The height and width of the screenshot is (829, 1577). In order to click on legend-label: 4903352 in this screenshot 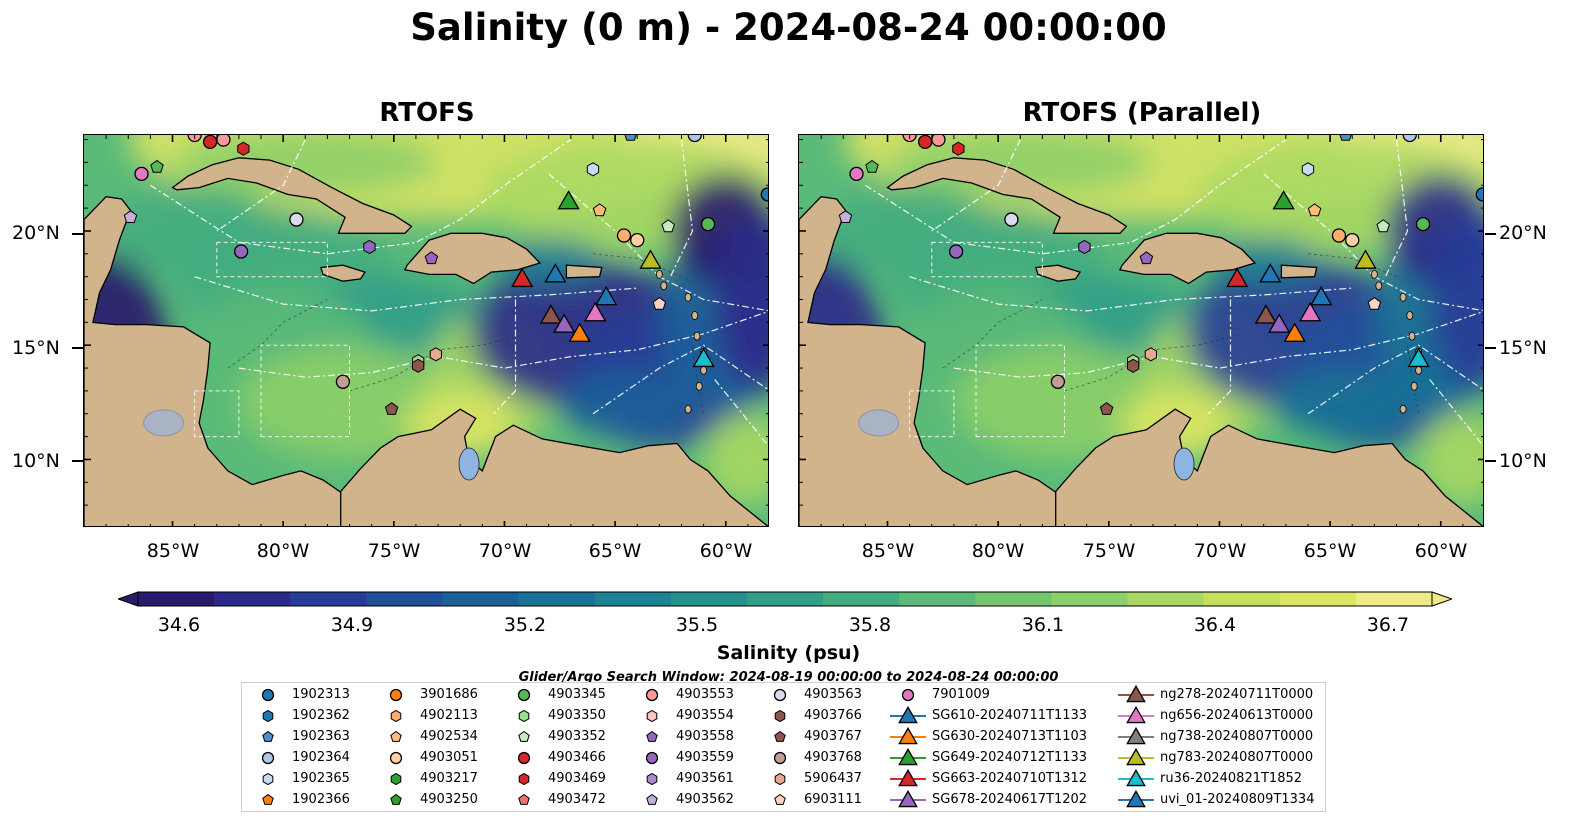, I will do `click(577, 736)`.